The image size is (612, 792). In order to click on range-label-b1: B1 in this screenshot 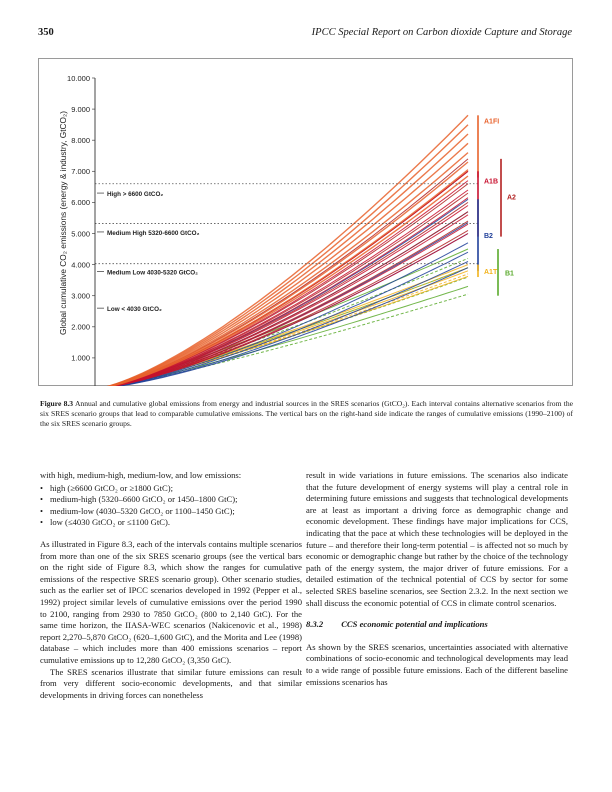, I will do `click(509, 273)`.